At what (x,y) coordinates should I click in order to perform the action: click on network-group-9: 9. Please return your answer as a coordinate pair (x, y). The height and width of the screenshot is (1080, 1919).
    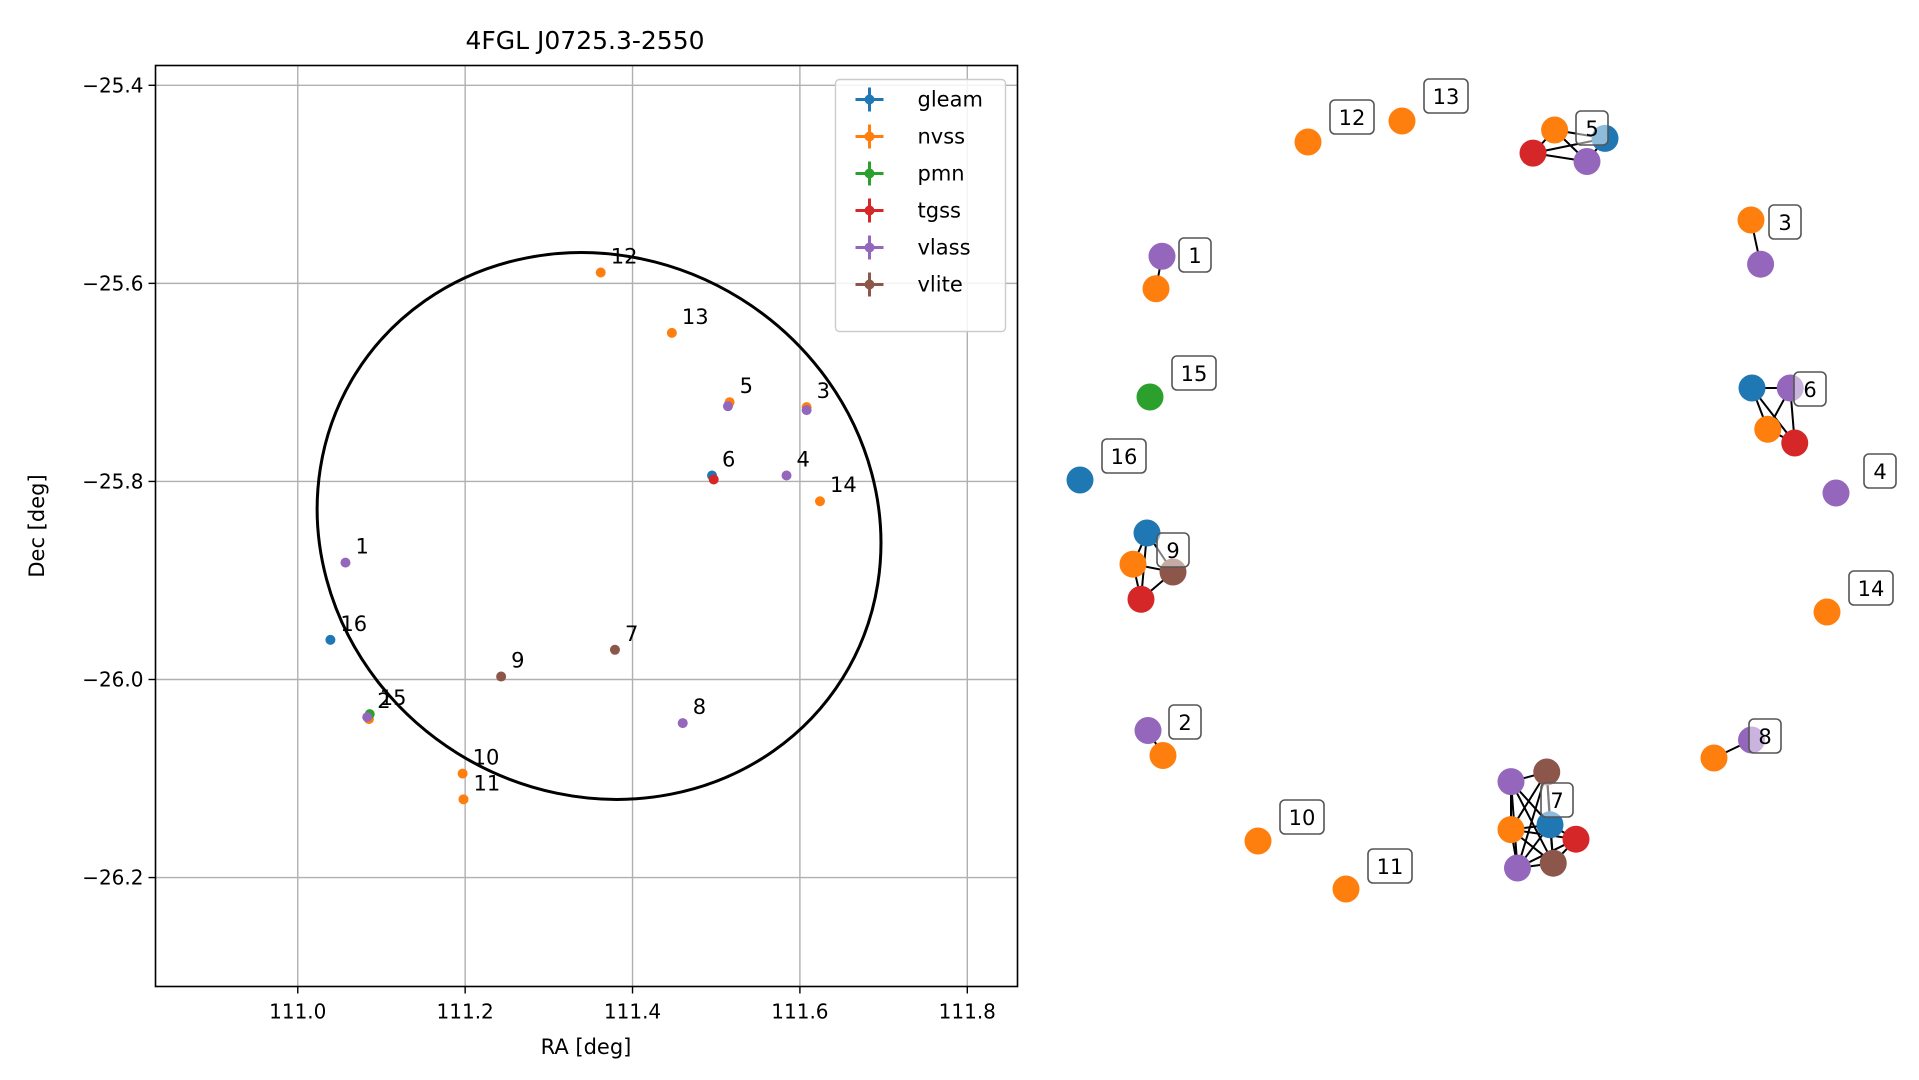
    Looking at the image, I should click on (1154, 566).